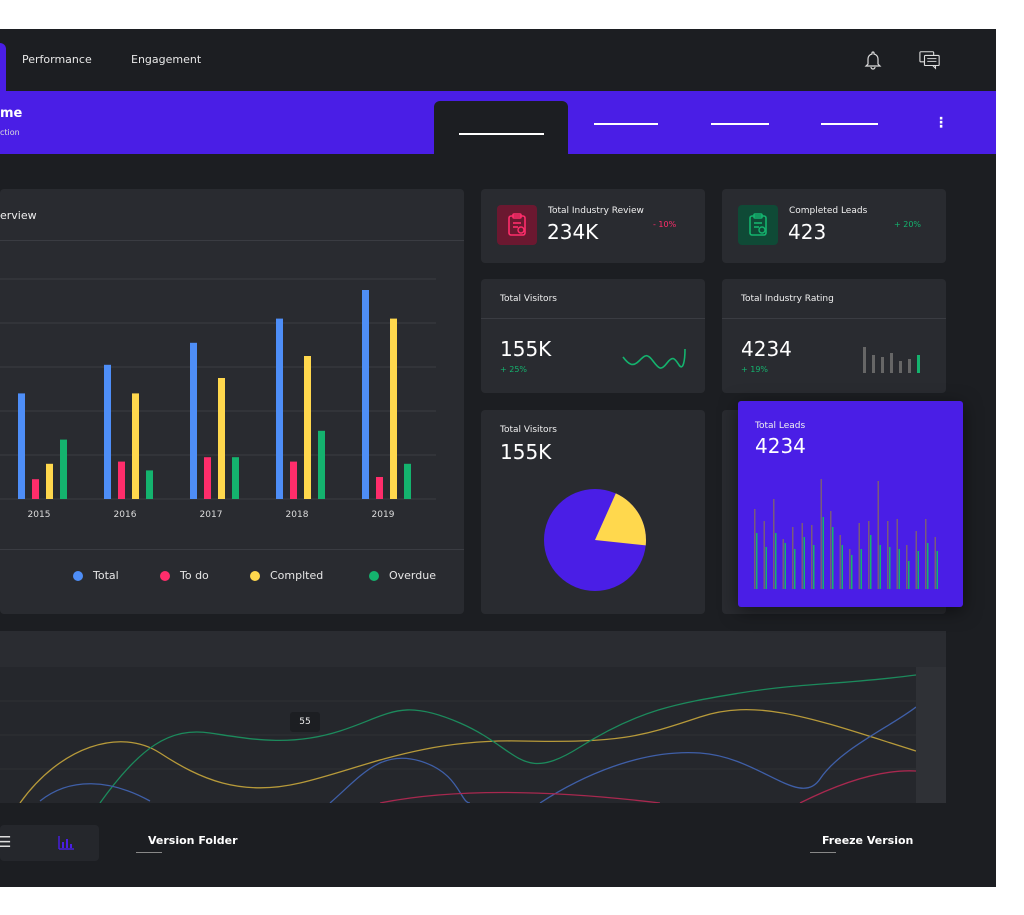 This screenshot has height=915, width=1024. What do you see at coordinates (941, 123) in the screenshot?
I see `more-options-icon: ⋮` at bounding box center [941, 123].